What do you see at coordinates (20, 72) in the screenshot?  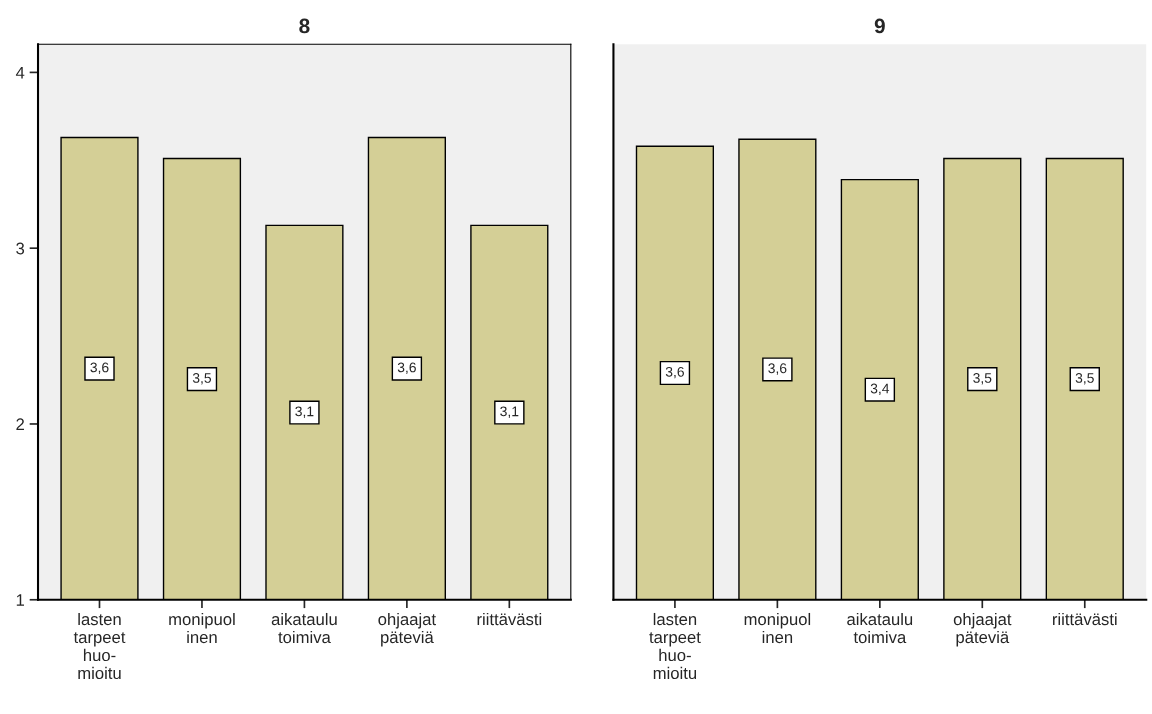 I see `y-tick-label: 4` at bounding box center [20, 72].